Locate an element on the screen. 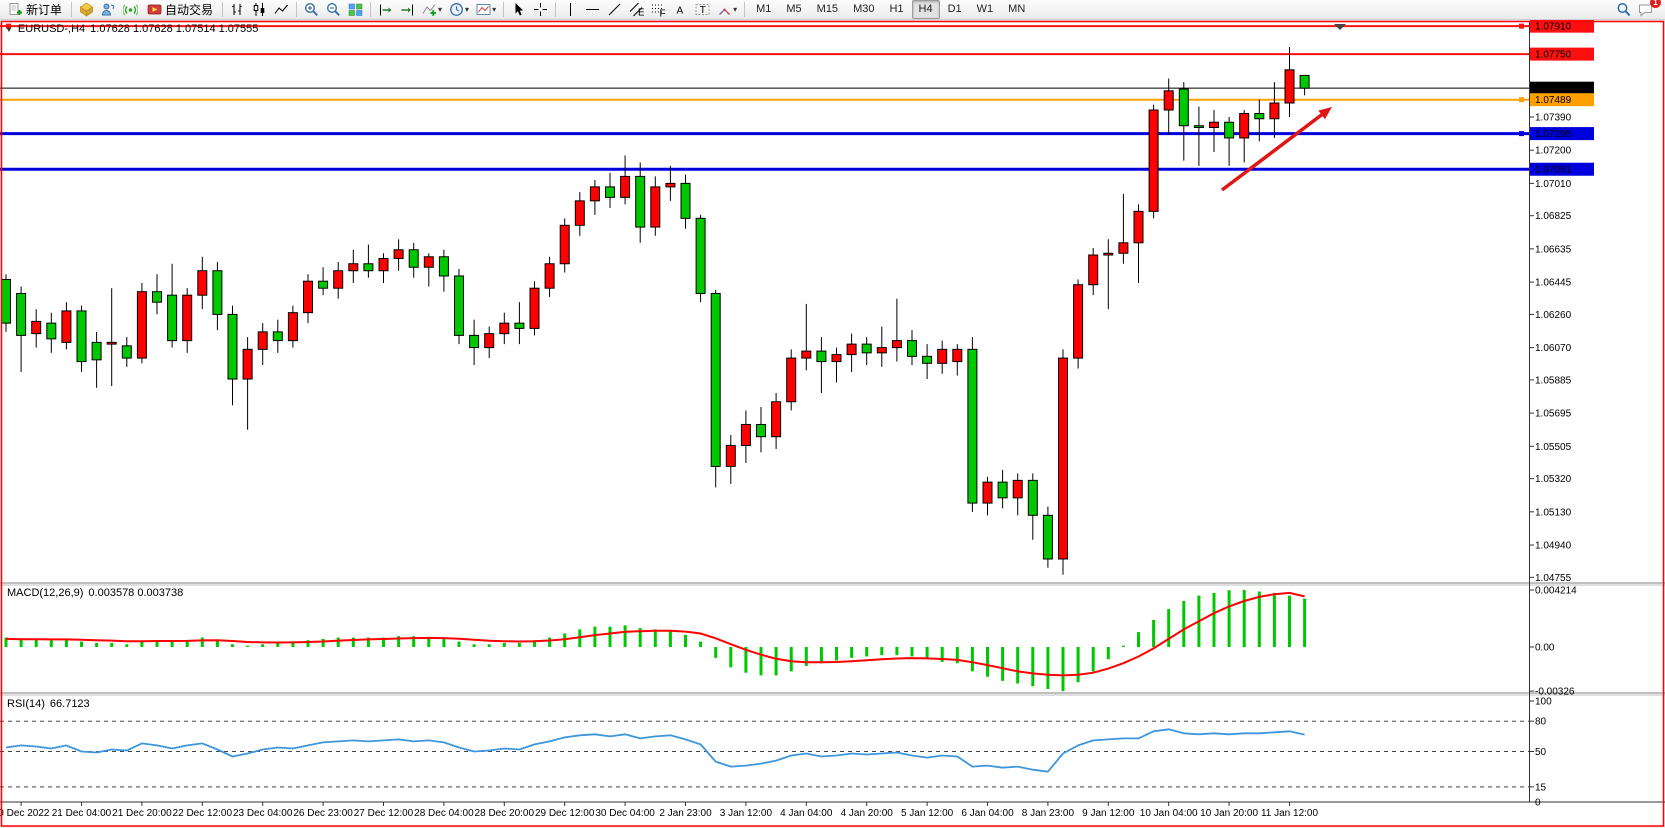 The image size is (1665, 828). autotrading-button: 自动交易 is located at coordinates (180, 9).